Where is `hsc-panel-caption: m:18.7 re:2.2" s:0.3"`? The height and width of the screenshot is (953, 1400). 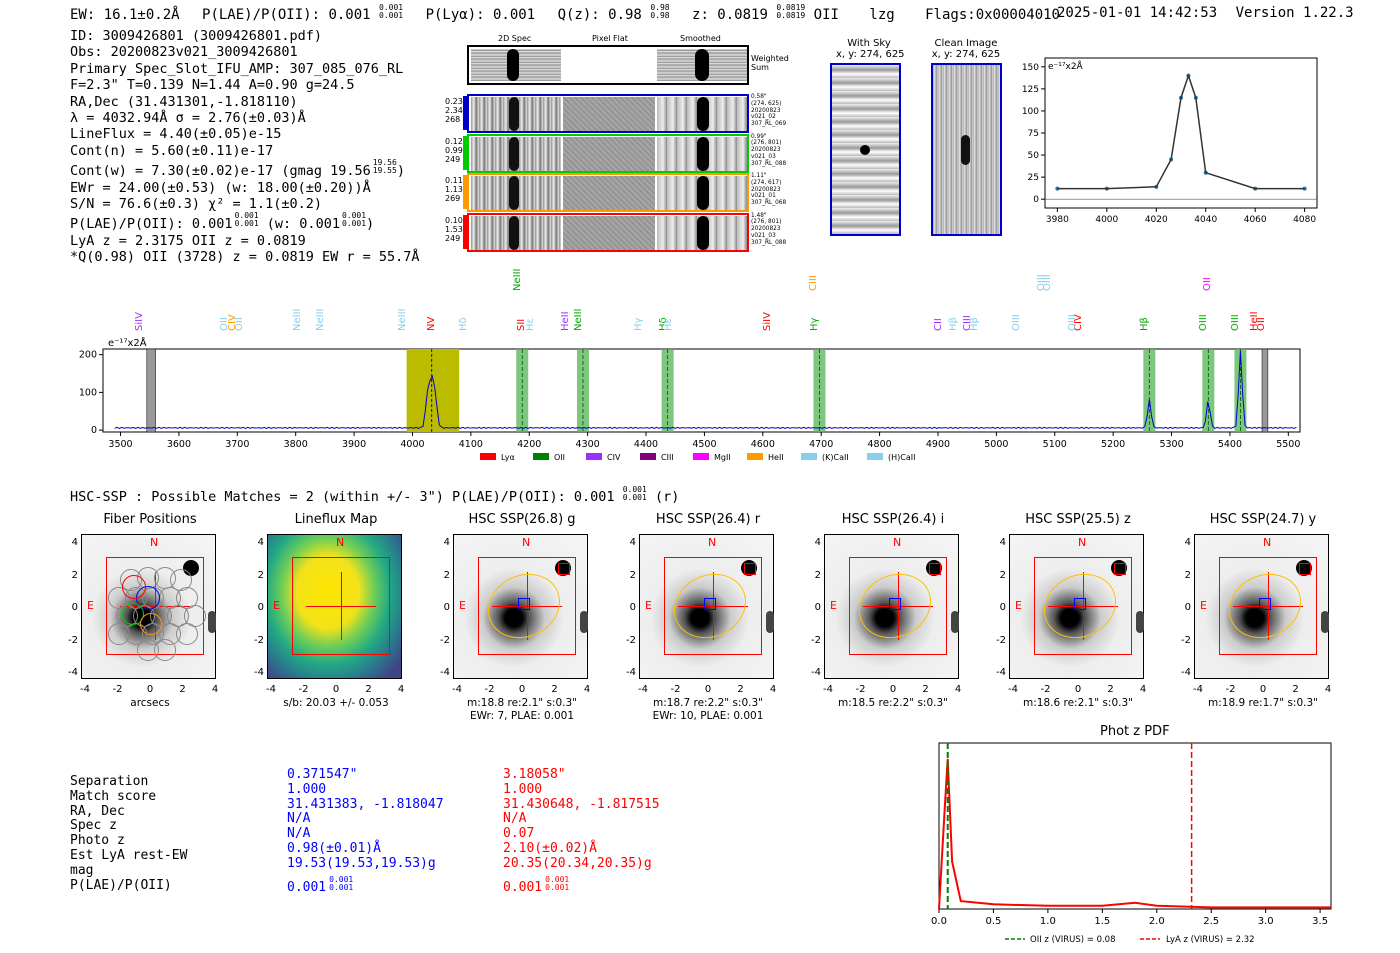 hsc-panel-caption: m:18.7 re:2.2" s:0.3" is located at coordinates (708, 703).